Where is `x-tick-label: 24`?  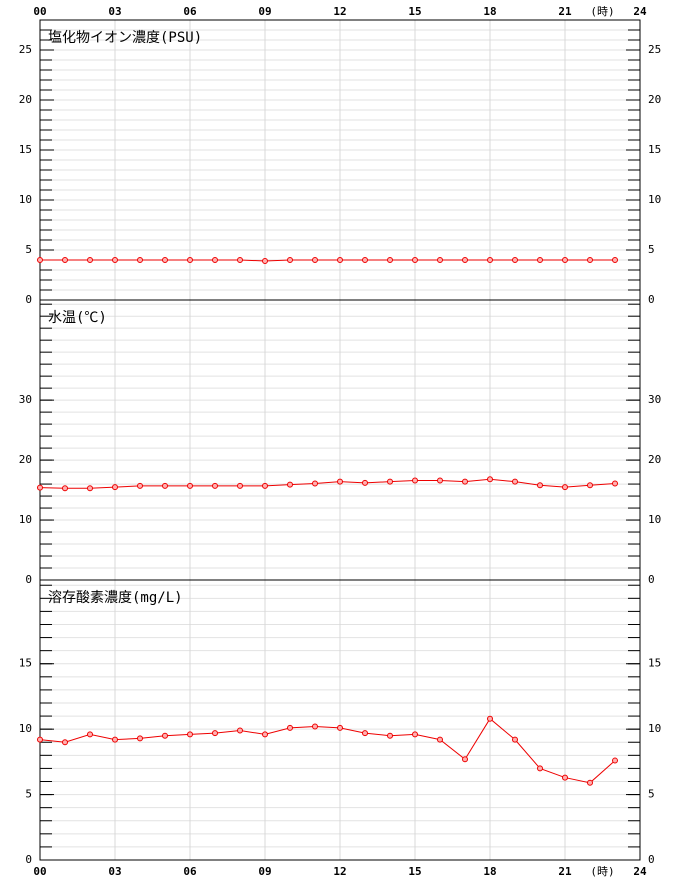 x-tick-label: 24 is located at coordinates (640, 11).